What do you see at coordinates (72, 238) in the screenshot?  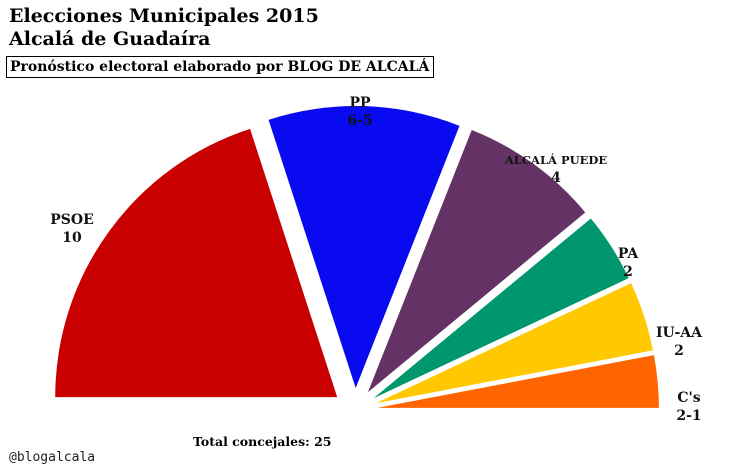 I see `slice-seats-label: 10` at bounding box center [72, 238].